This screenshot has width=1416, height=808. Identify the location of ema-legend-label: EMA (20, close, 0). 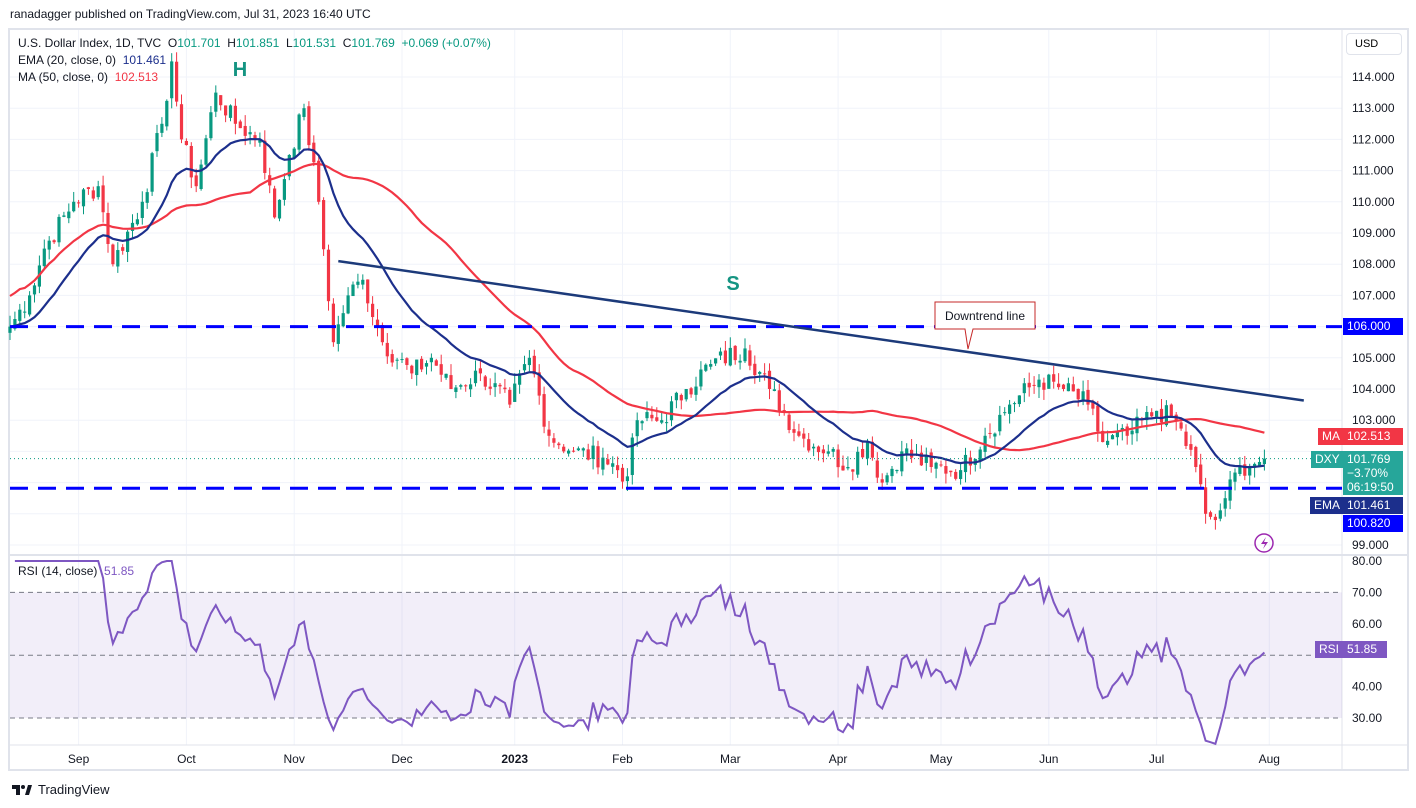
(67, 60).